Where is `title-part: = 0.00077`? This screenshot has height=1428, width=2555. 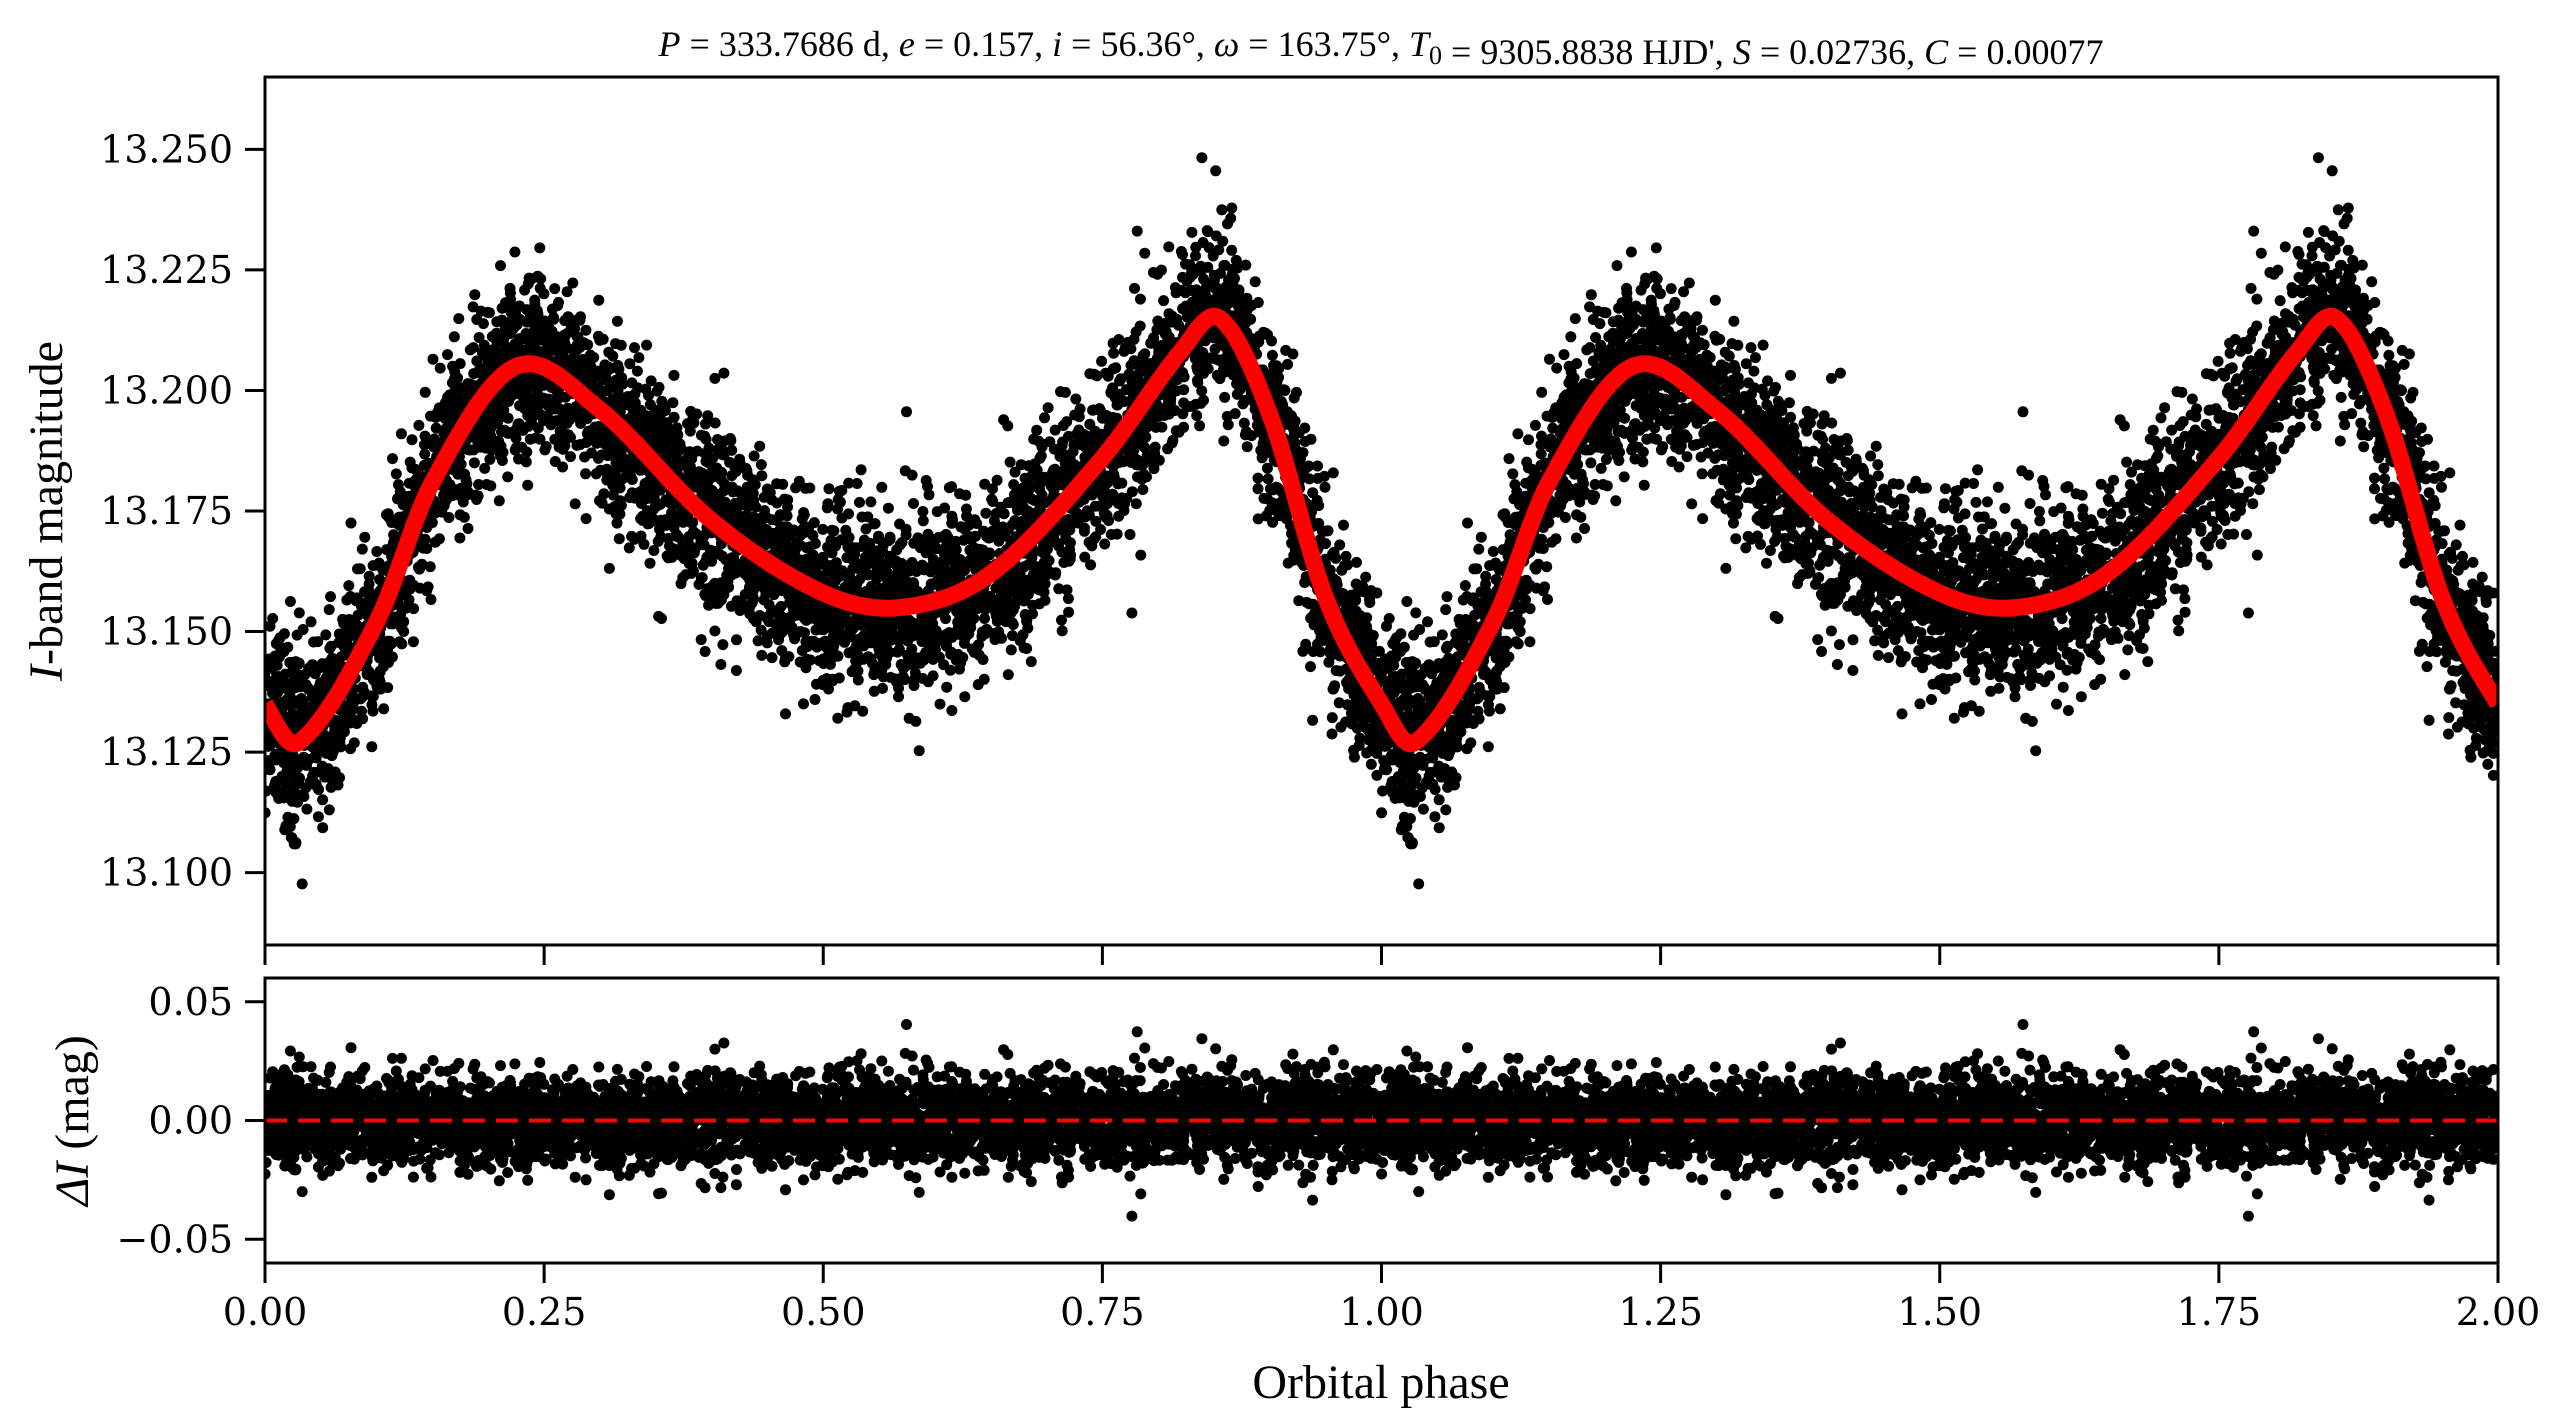 title-part: = 0.00077 is located at coordinates (2025, 52).